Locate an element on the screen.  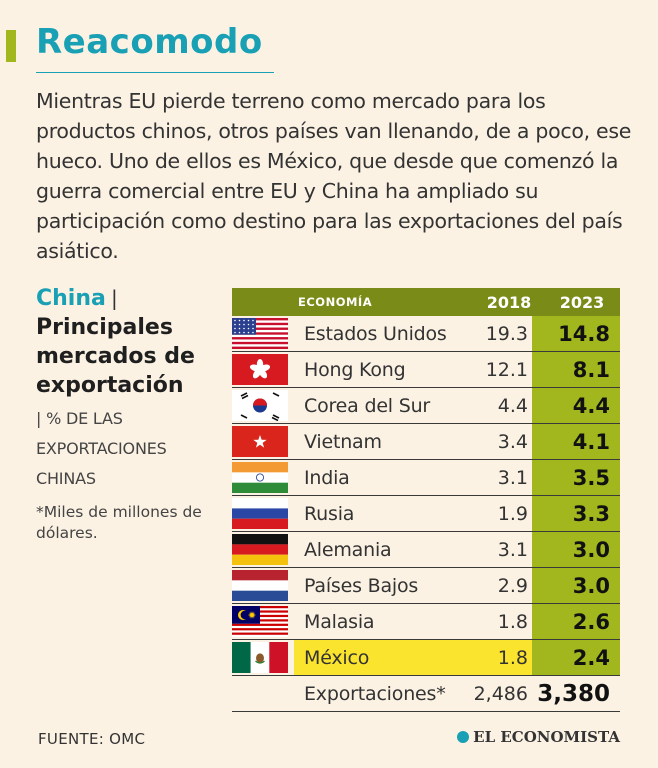
value-2018: 1.9 is located at coordinates (512, 513).